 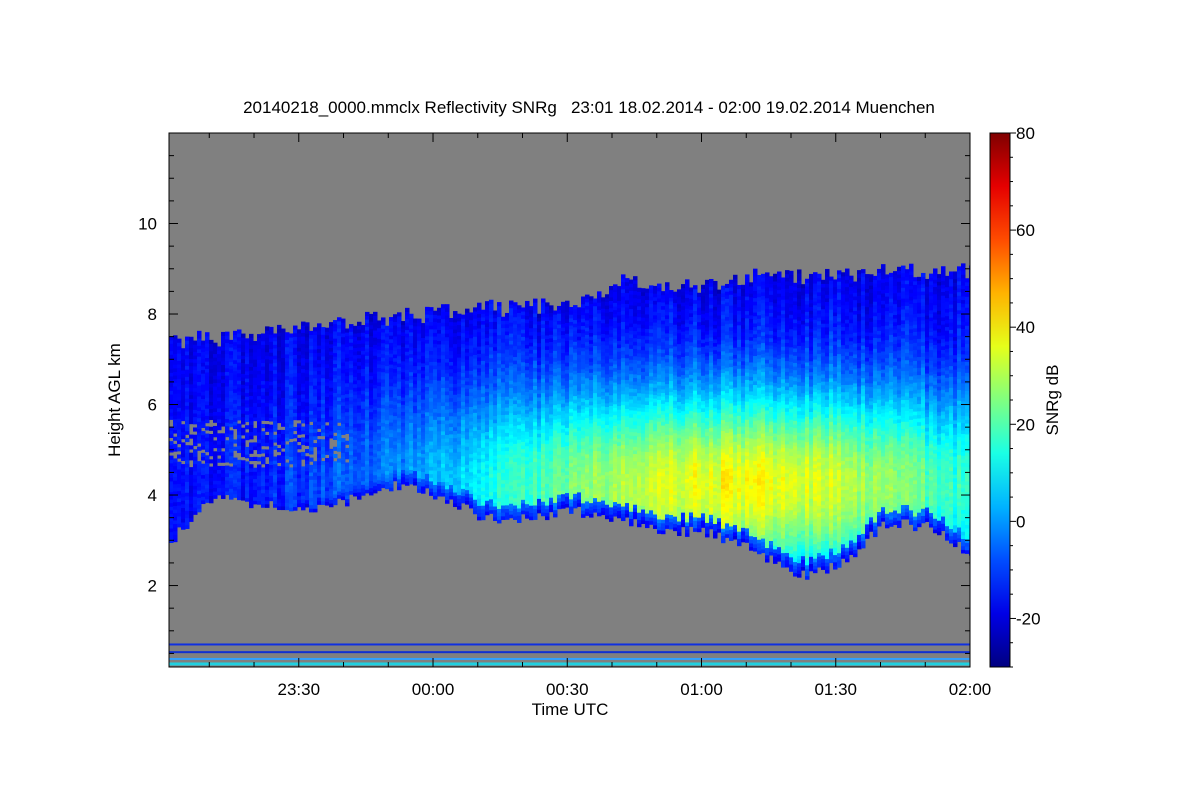 I want to click on echo-column, so click(x=455, y=409).